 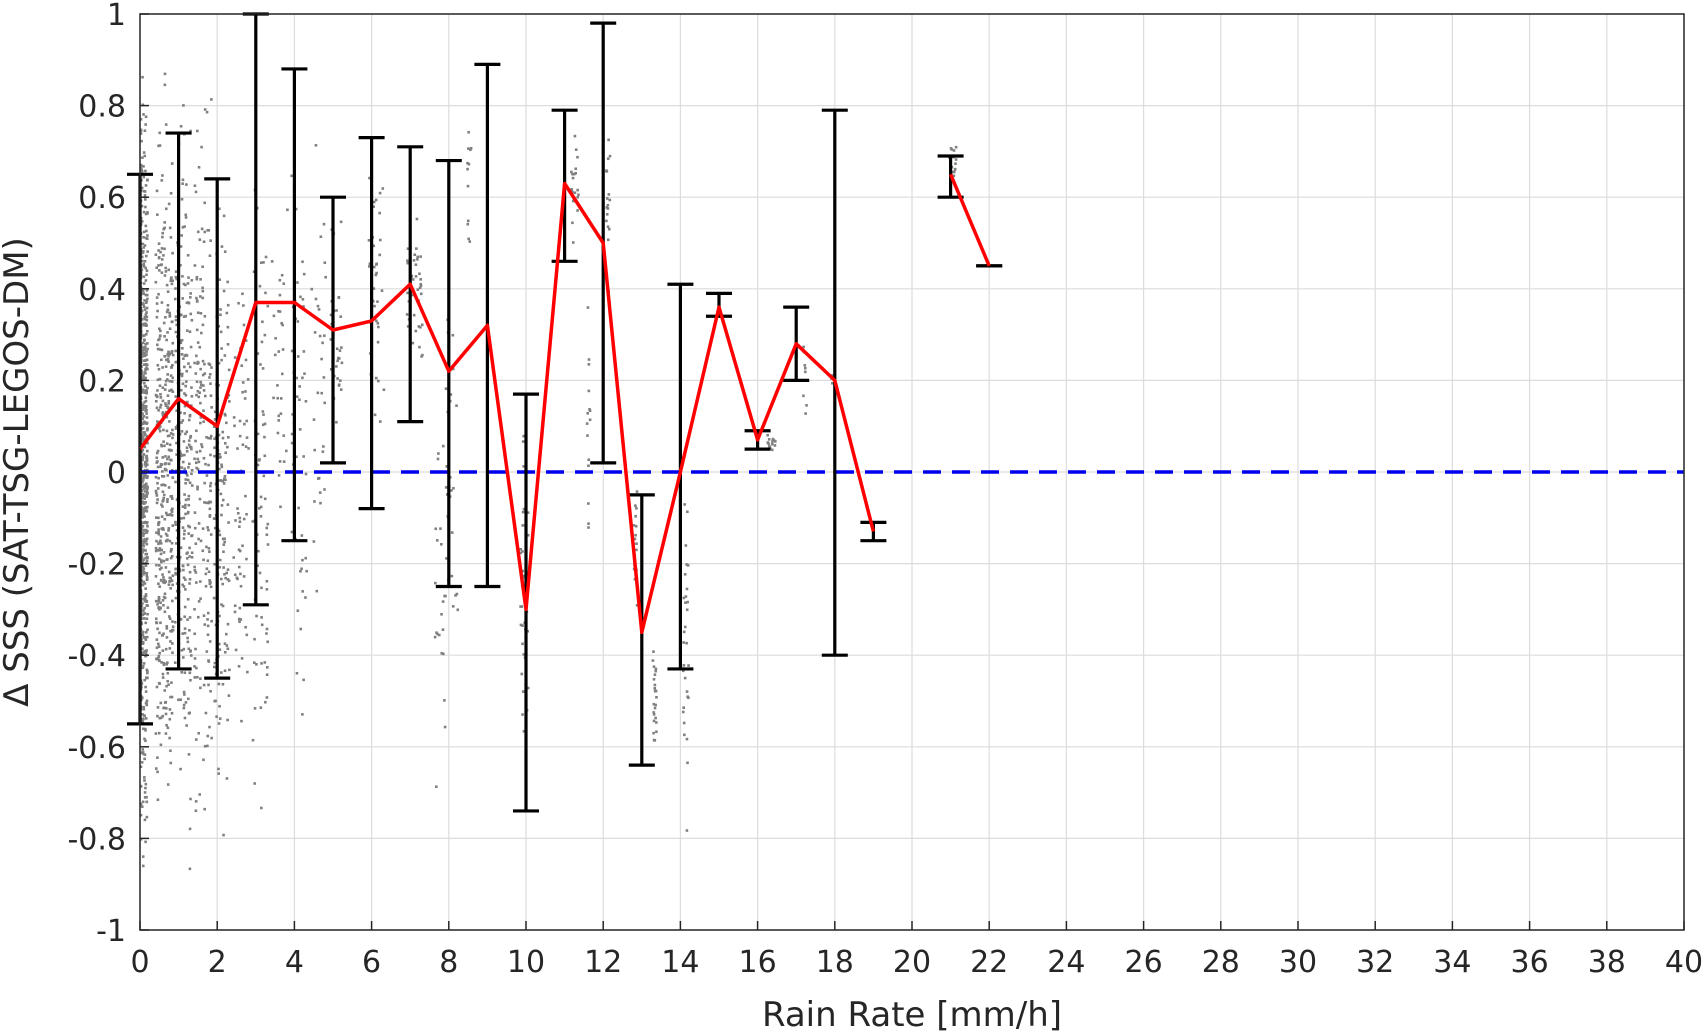 I want to click on x-tick-label: 36, so click(x=1530, y=962).